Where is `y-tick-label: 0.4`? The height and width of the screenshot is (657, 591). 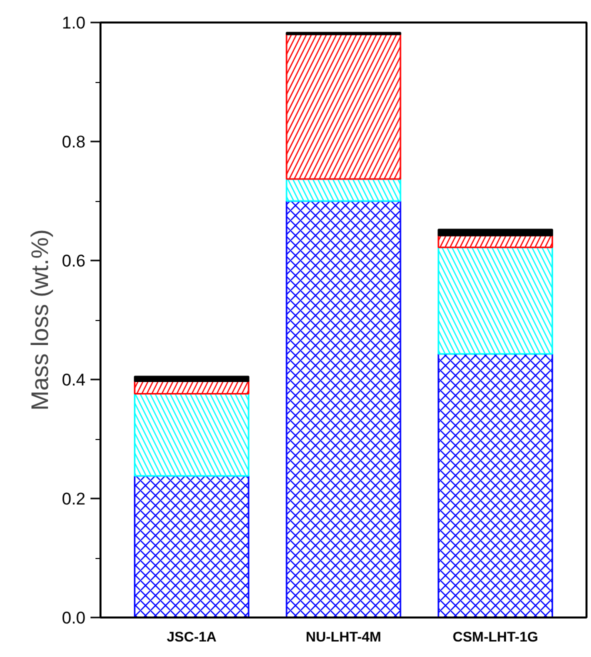 y-tick-label: 0.4 is located at coordinates (74, 380).